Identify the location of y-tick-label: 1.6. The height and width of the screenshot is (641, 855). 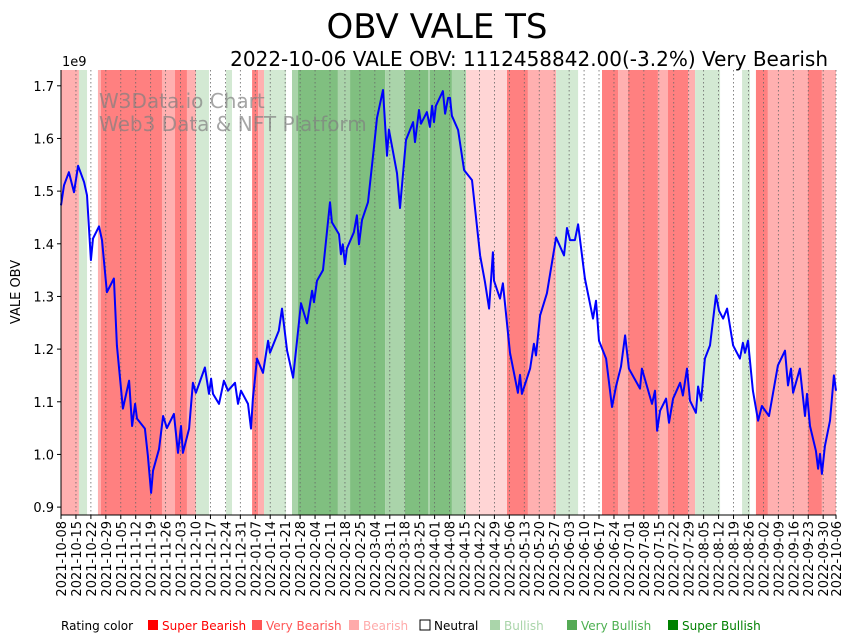
(43, 139).